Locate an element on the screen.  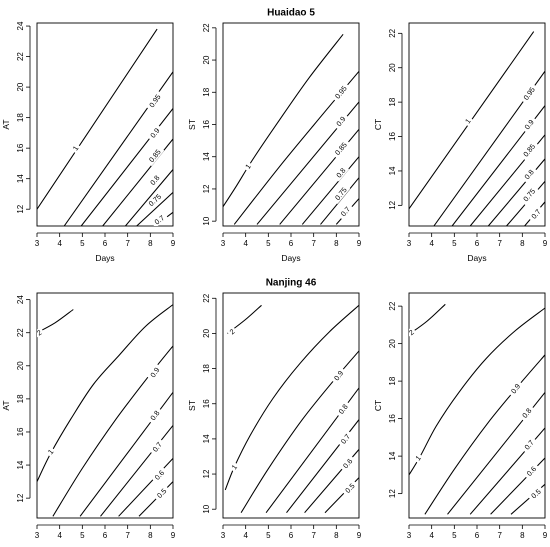
group-title: Huaidao 5 is located at coordinates (291, 13).